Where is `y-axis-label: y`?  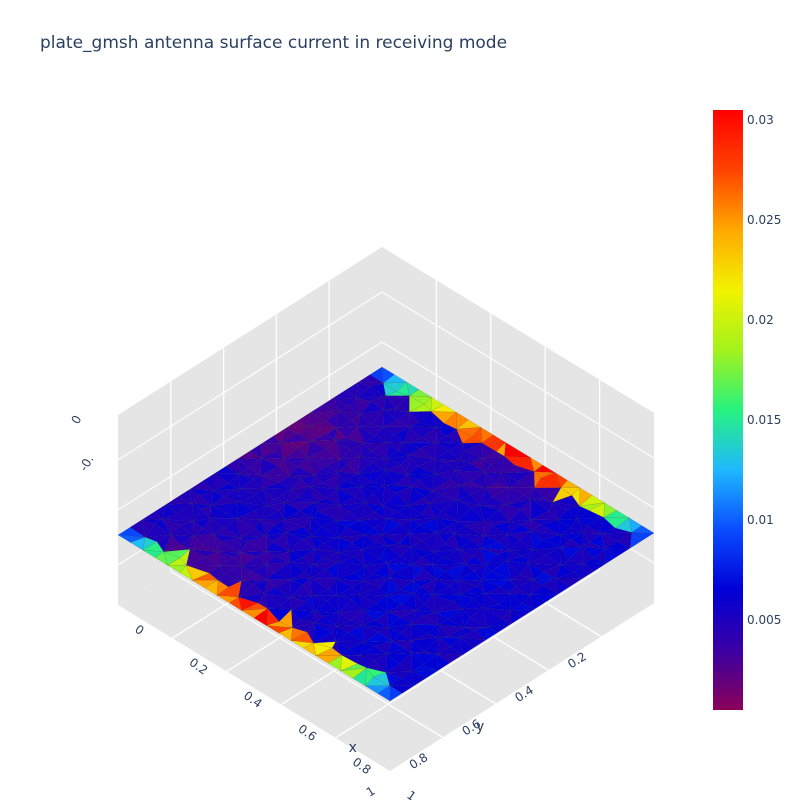
y-axis-label: y is located at coordinates (480, 727).